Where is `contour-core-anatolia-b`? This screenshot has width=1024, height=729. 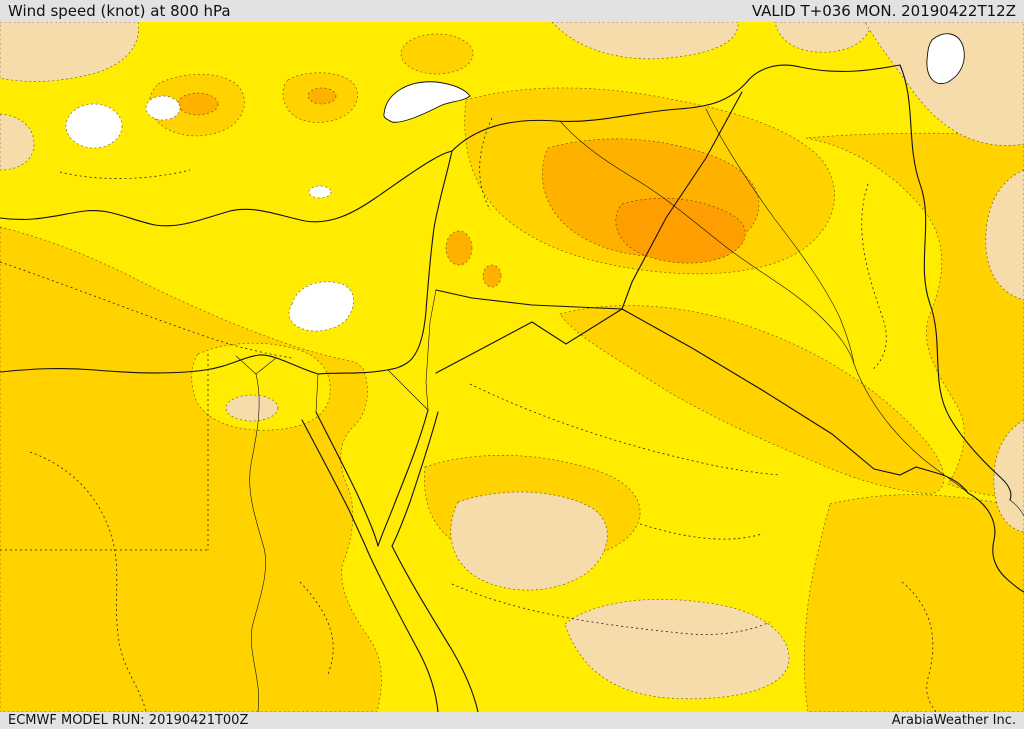 contour-core-anatolia-b is located at coordinates (322, 96).